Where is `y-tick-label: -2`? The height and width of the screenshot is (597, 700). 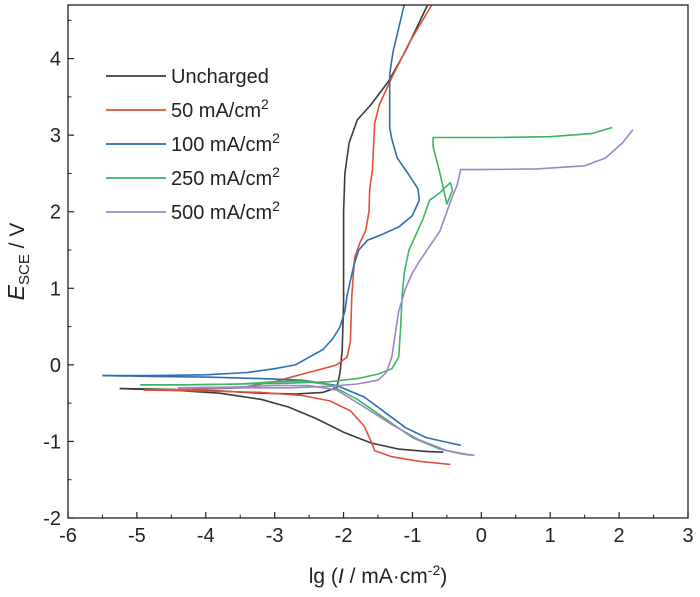 y-tick-label: -2 is located at coordinates (52, 519).